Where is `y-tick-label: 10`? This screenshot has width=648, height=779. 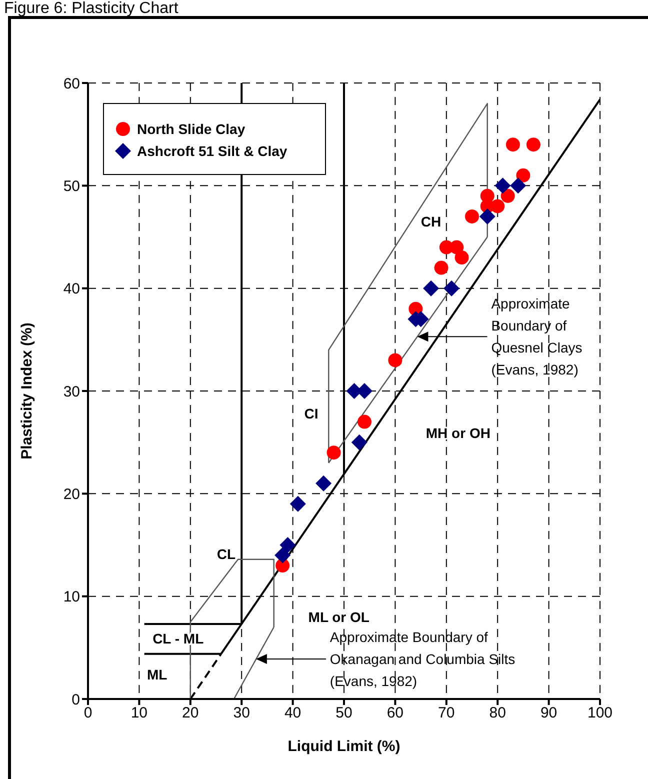 y-tick-label: 10 is located at coordinates (71, 597).